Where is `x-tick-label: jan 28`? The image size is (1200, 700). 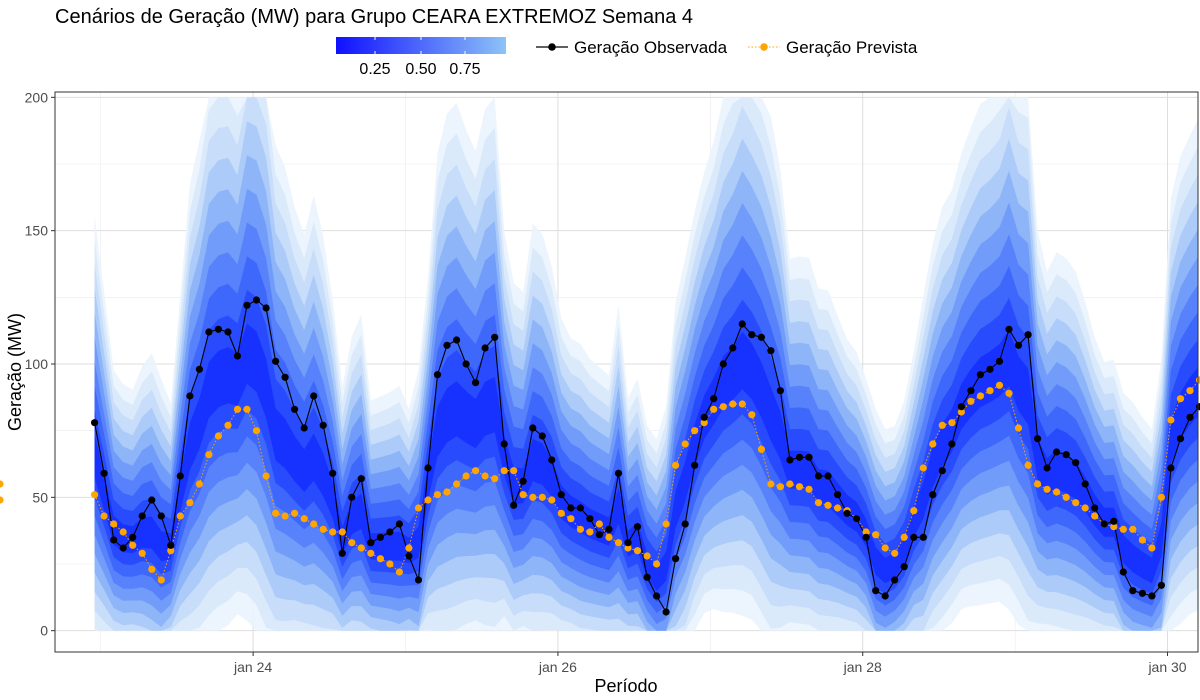
x-tick-label: jan 28 is located at coordinates (862, 667).